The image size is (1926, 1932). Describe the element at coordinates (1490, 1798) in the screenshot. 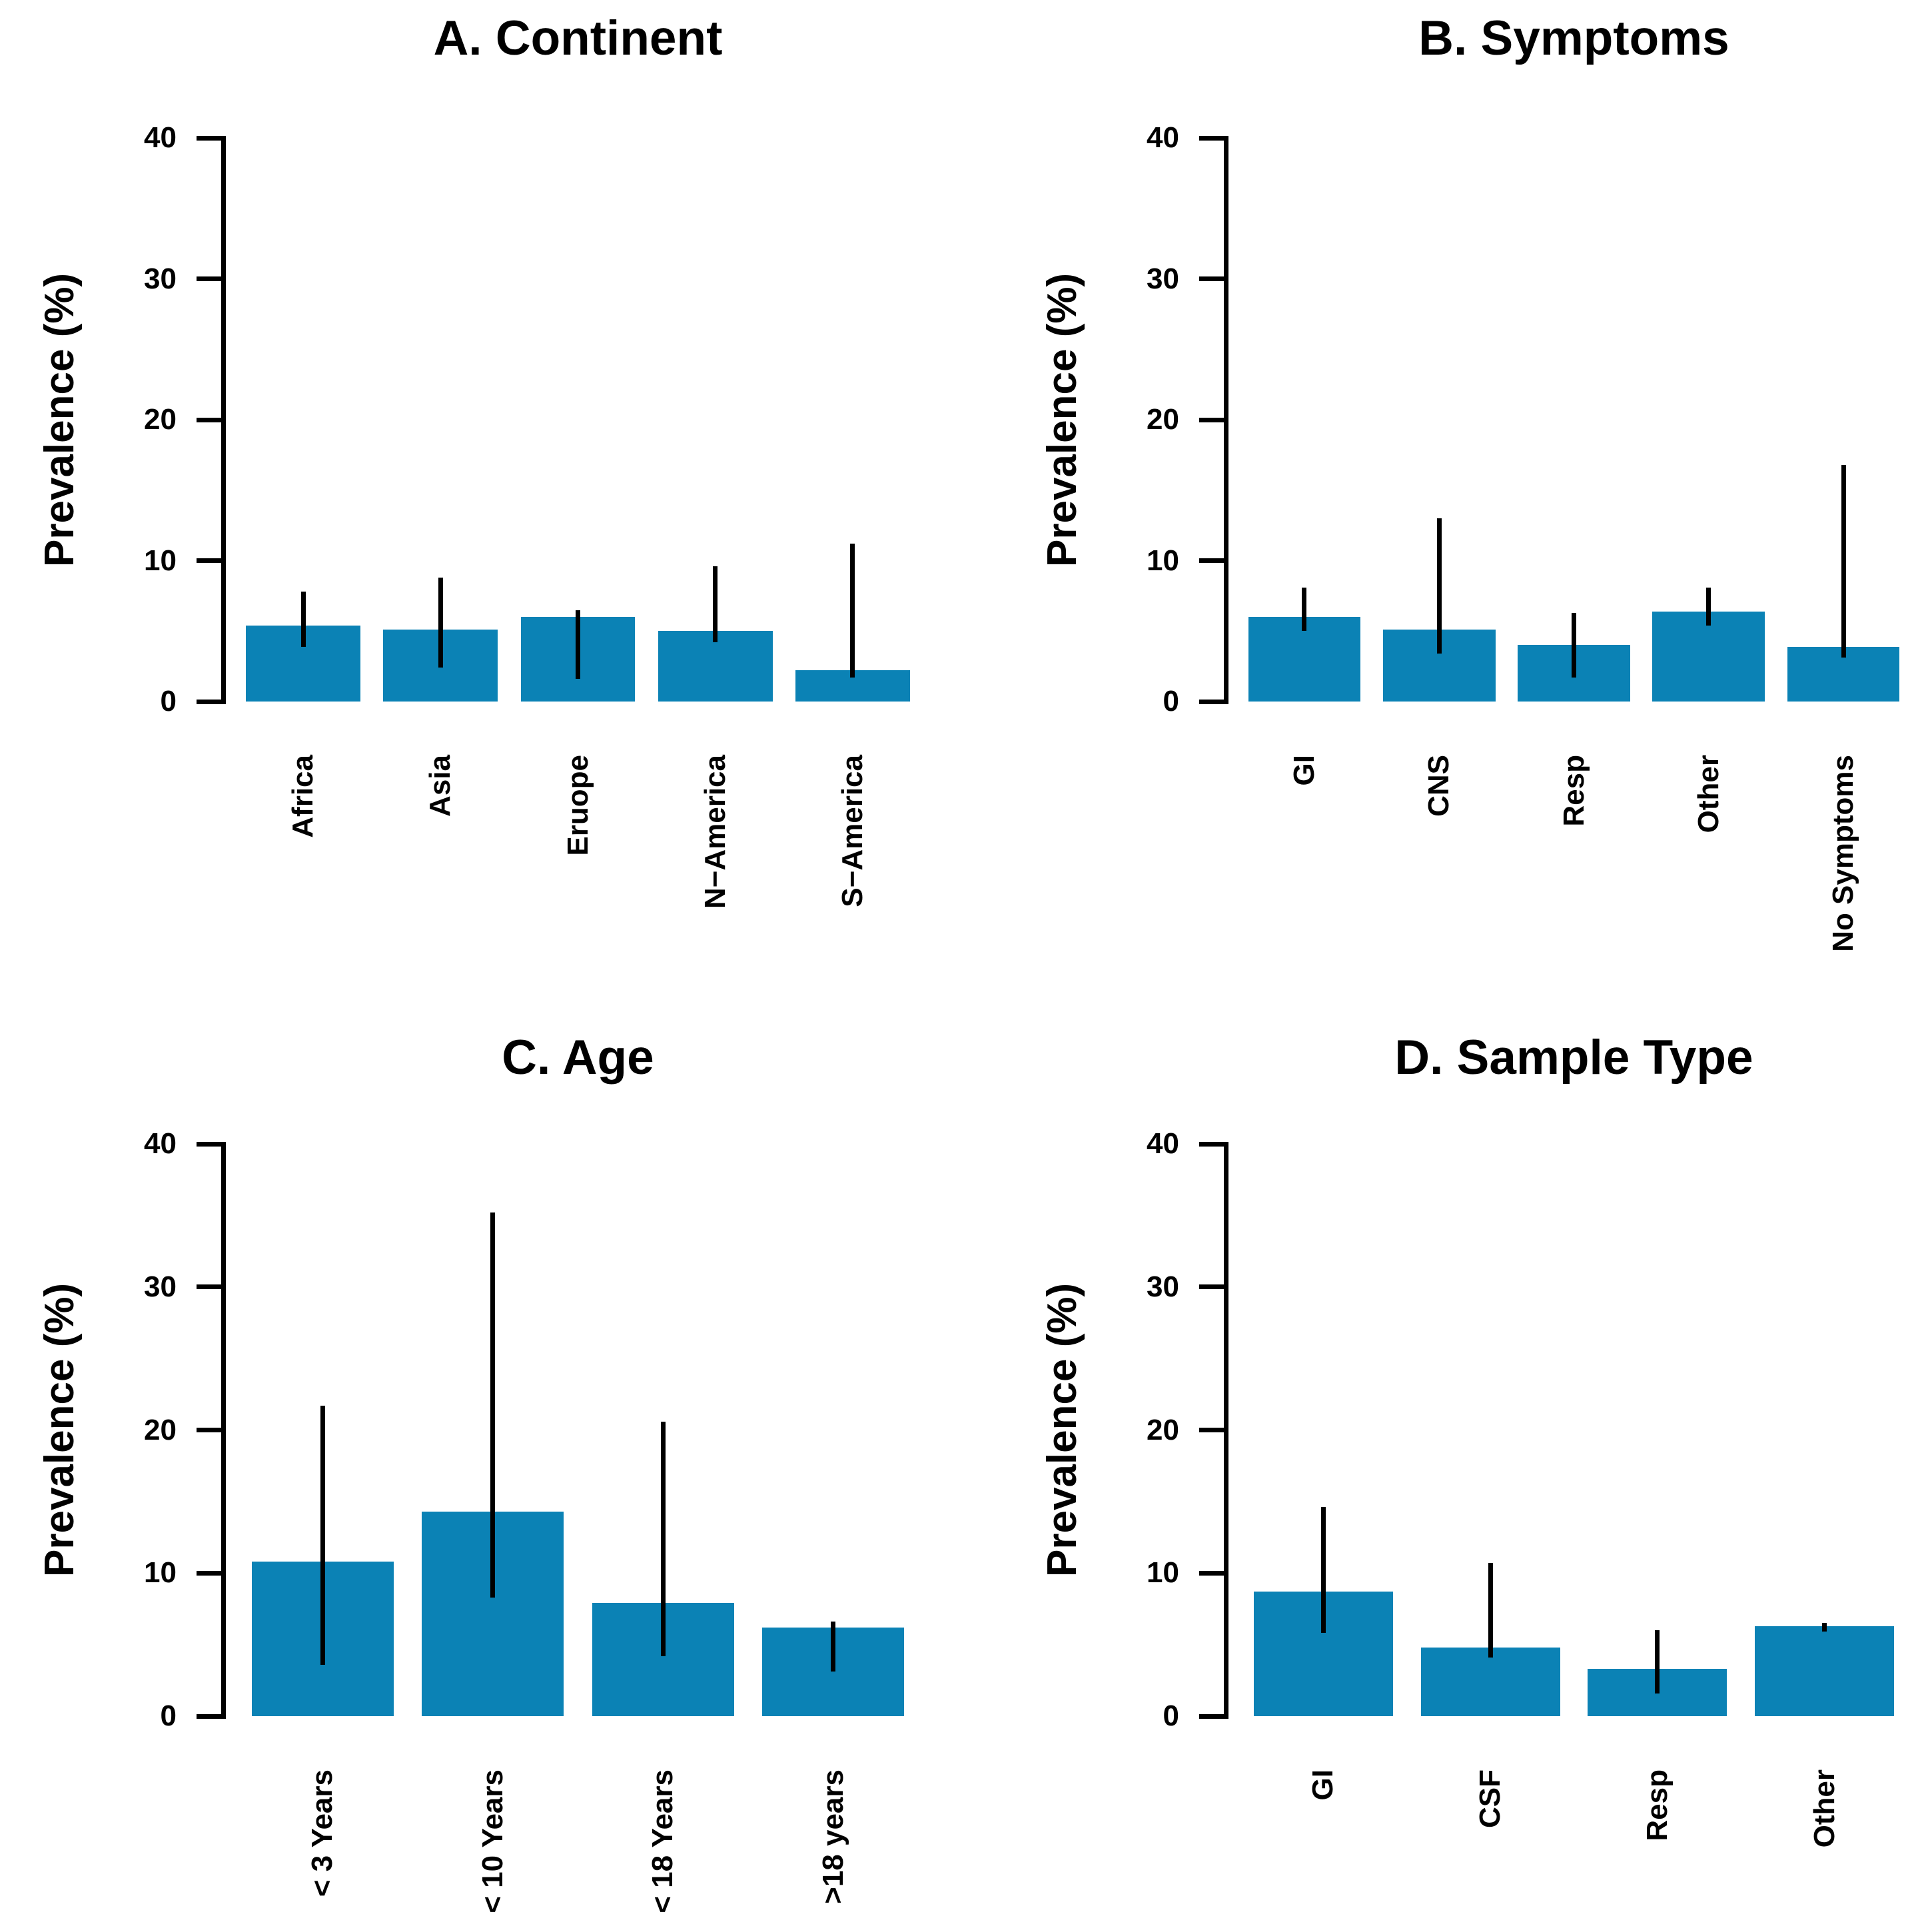

I see `x-category-label: CSF` at that location.